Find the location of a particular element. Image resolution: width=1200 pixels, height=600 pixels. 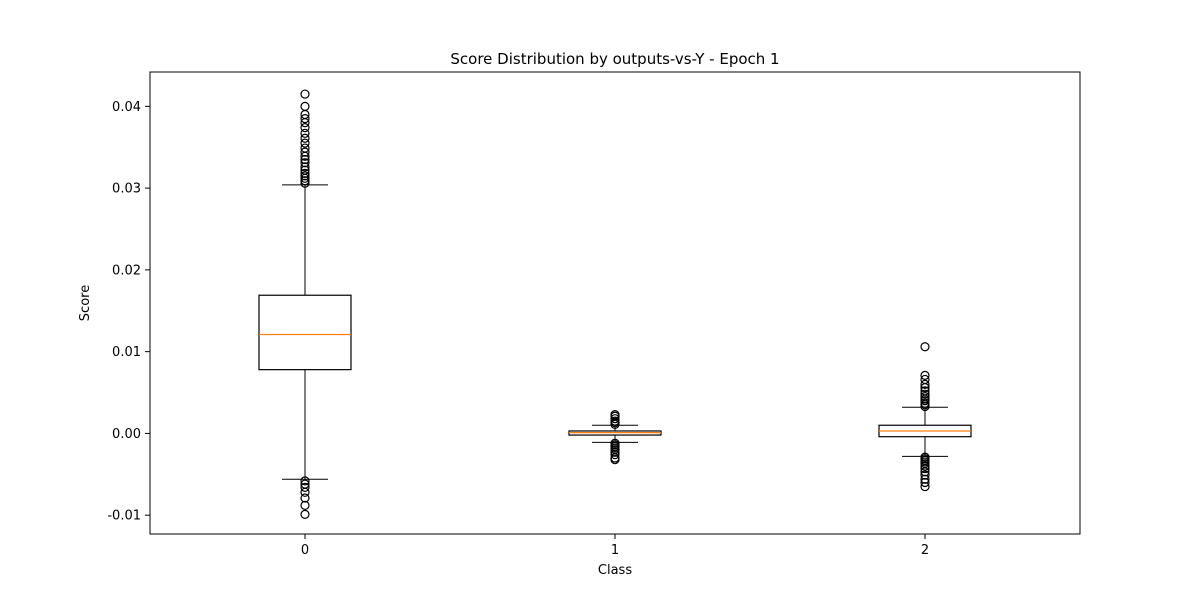

x-tick-label: 0 is located at coordinates (305, 550).